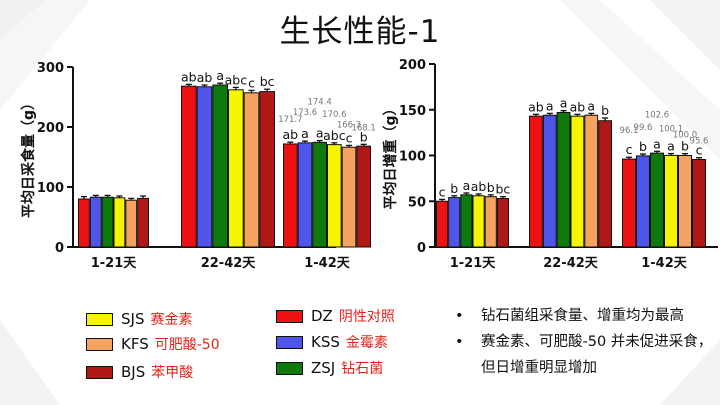 The image size is (720, 405). I want to click on gain-y-tick-label: 150, so click(412, 111).